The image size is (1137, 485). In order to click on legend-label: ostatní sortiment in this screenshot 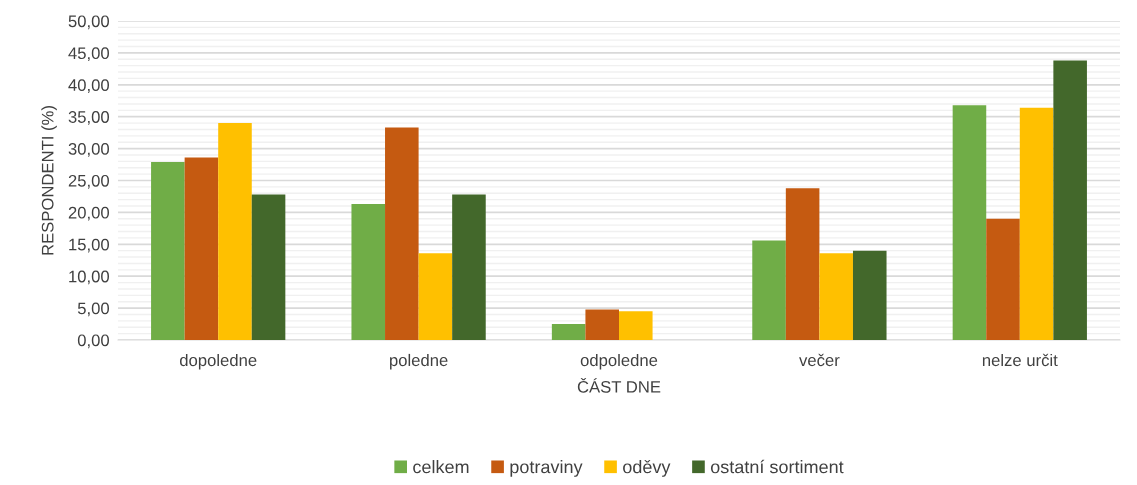, I will do `click(777, 466)`.